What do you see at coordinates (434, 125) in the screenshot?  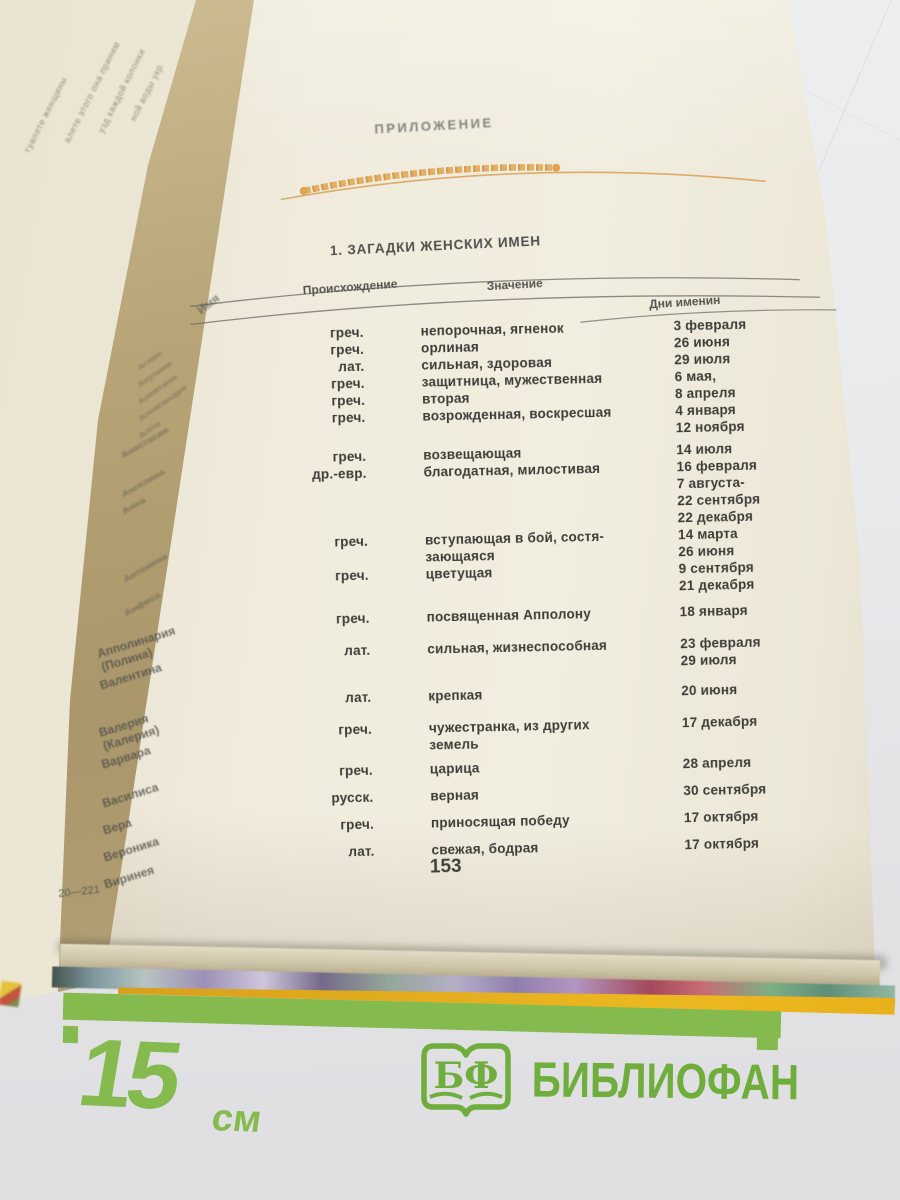 I see `page-header-title: ПРИЛОЖЕНИЕ` at bounding box center [434, 125].